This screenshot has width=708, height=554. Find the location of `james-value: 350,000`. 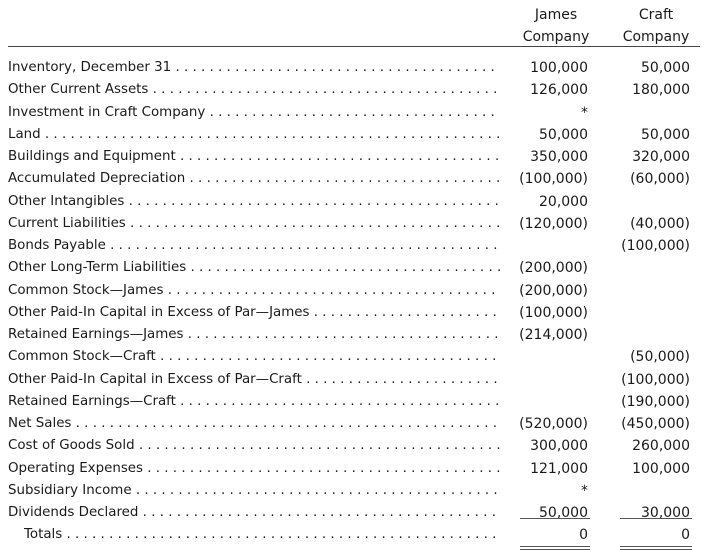

james-value: 350,000 is located at coordinates (559, 157).